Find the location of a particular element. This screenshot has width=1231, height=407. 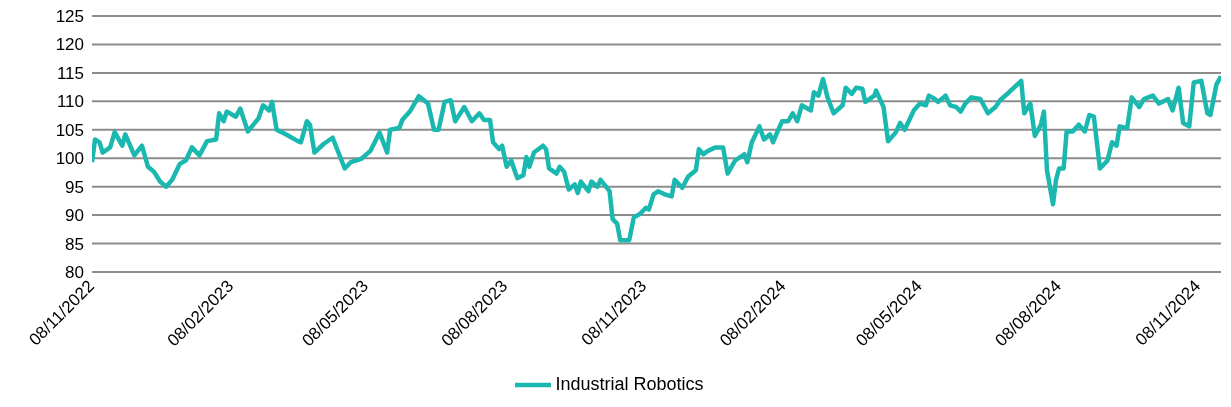

y-tick-label: 90 is located at coordinates (74, 216).